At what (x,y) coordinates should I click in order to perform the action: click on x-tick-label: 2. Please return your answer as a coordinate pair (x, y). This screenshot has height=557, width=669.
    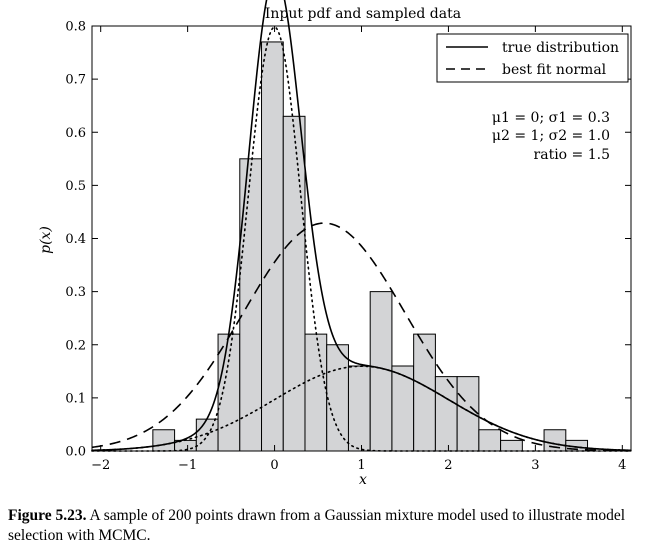
    Looking at the image, I should click on (448, 465).